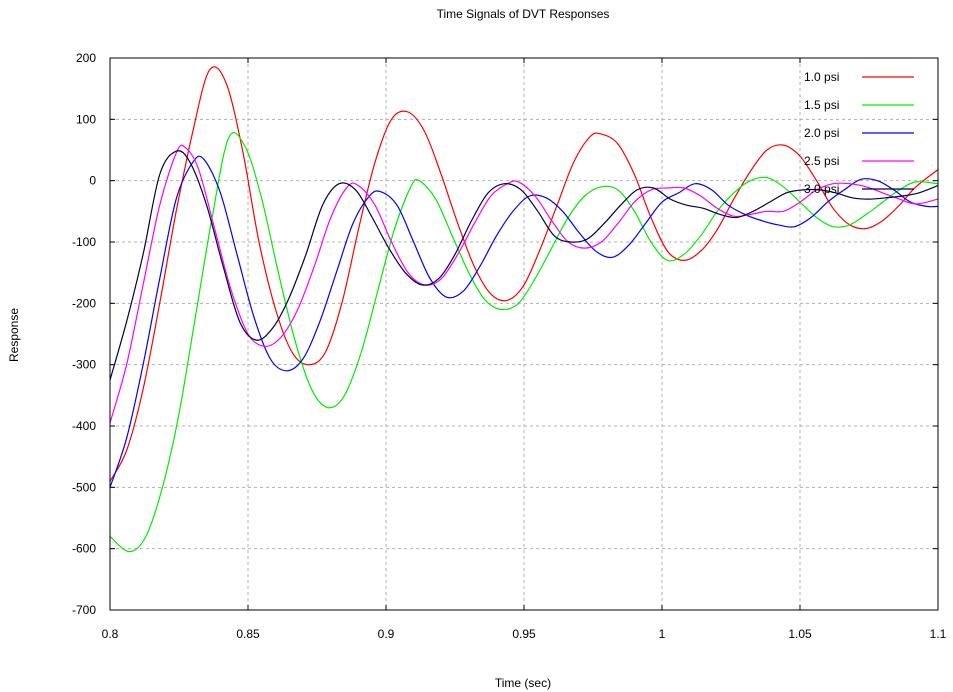 The height and width of the screenshot is (692, 953). What do you see at coordinates (110, 634) in the screenshot?
I see `x-tick-label: 0.8` at bounding box center [110, 634].